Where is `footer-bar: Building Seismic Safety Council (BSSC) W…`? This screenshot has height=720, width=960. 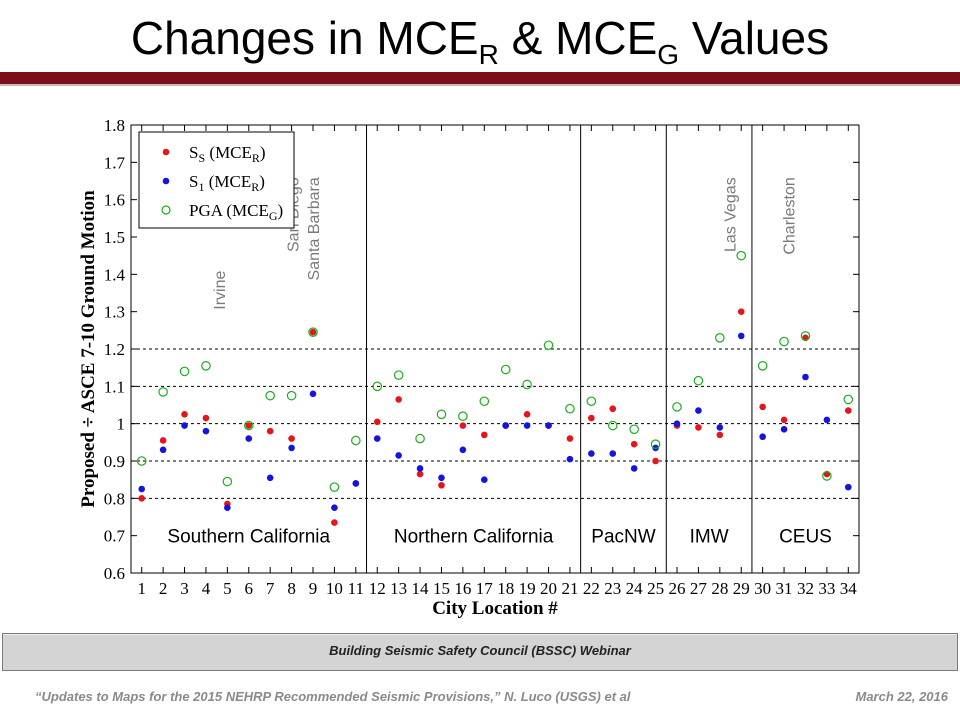
footer-bar: Building Seismic Safety Council (BSSC) W… is located at coordinates (480, 652).